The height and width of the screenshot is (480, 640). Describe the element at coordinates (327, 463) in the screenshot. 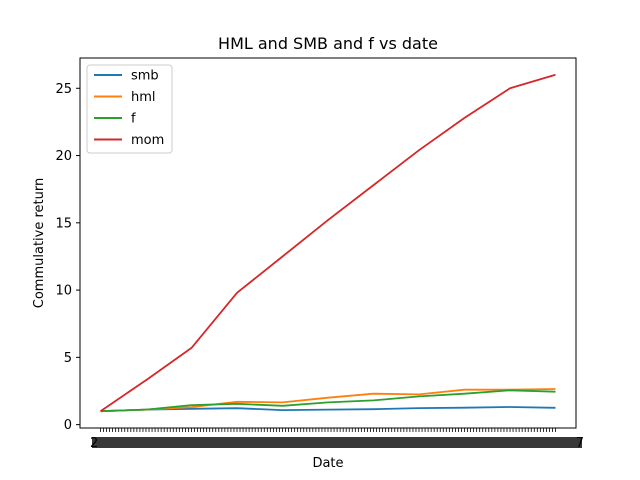

I see `x-axis-label: Date` at that location.